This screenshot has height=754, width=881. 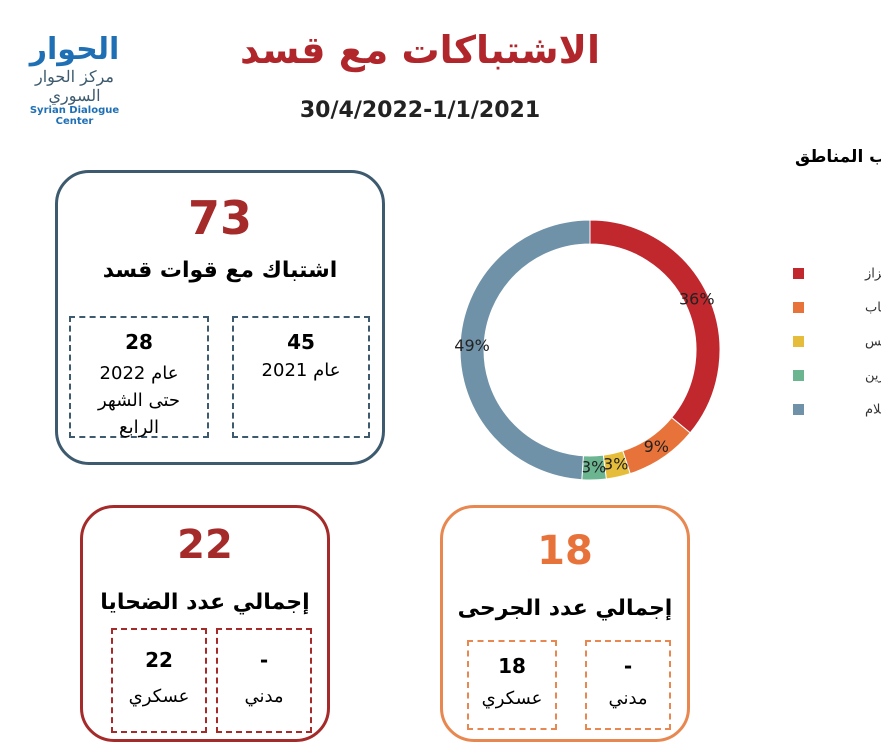 What do you see at coordinates (205, 602) in the screenshot?
I see `card-label: إجمالي عدد الضحايا` at bounding box center [205, 602].